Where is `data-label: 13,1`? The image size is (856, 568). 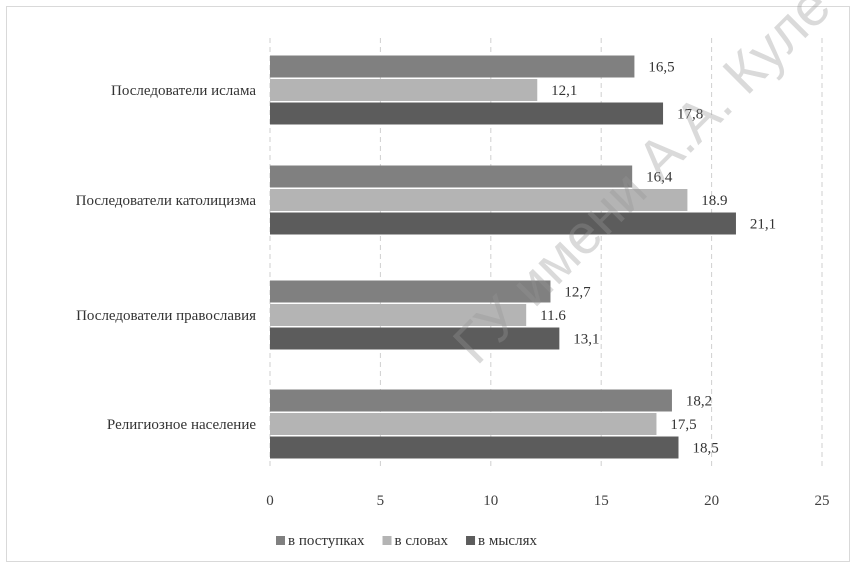
data-label: 13,1 is located at coordinates (586, 340).